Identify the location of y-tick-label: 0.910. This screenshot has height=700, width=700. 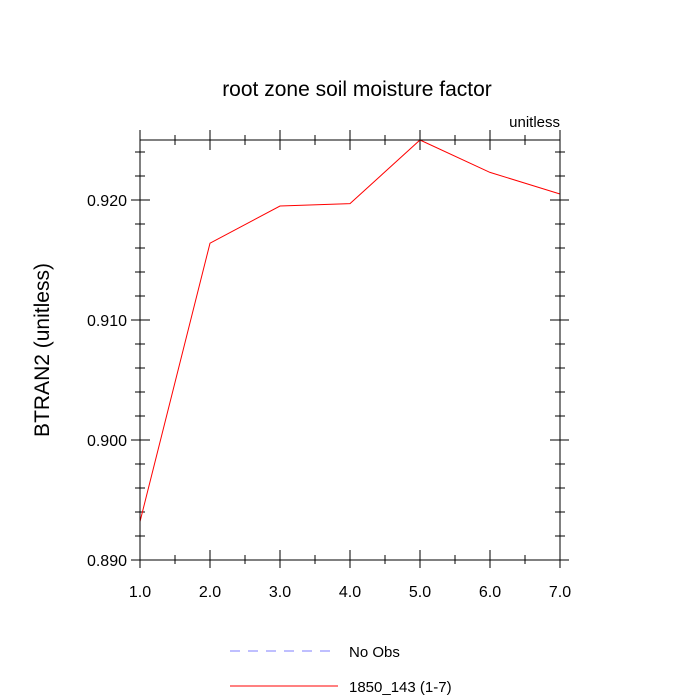
(107, 321).